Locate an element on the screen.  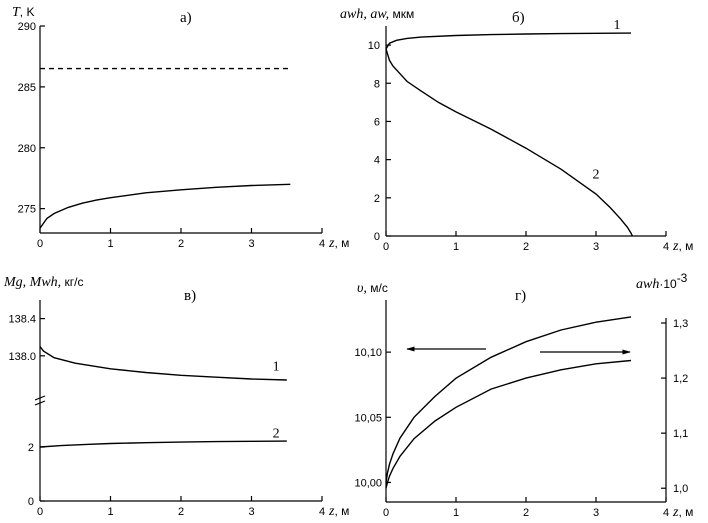
series-velocity-line is located at coordinates (508, 399).